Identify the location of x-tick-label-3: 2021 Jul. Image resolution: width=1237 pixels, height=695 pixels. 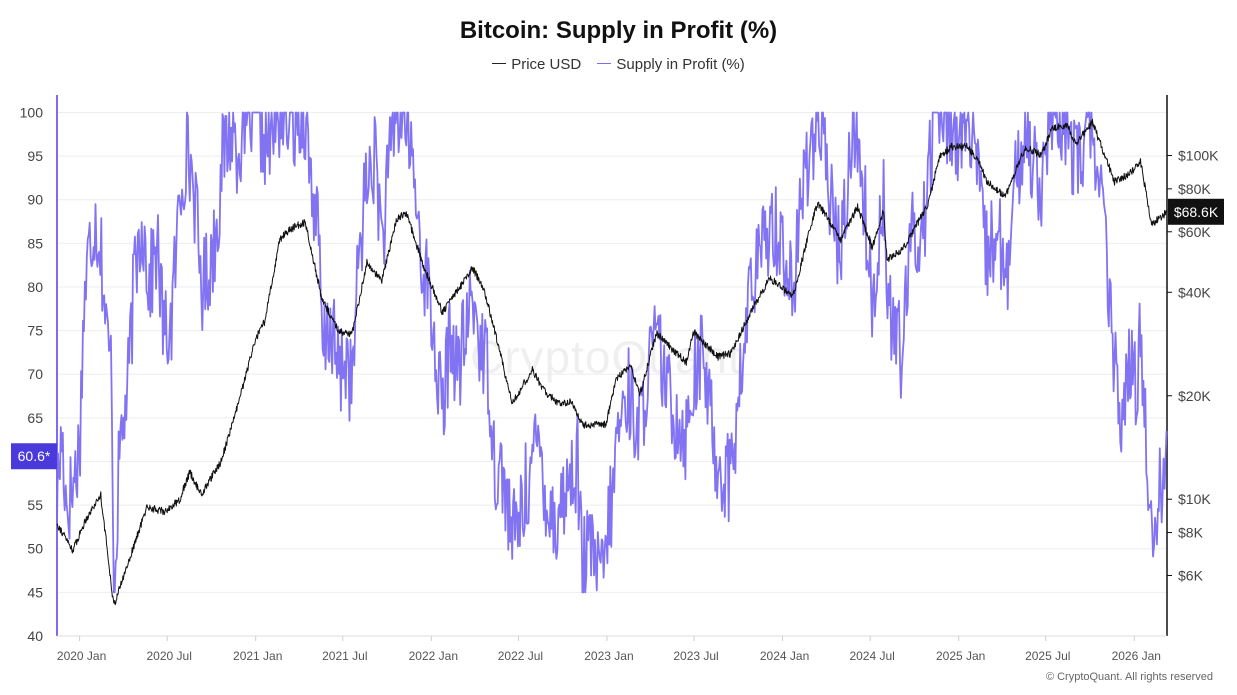
(344, 656).